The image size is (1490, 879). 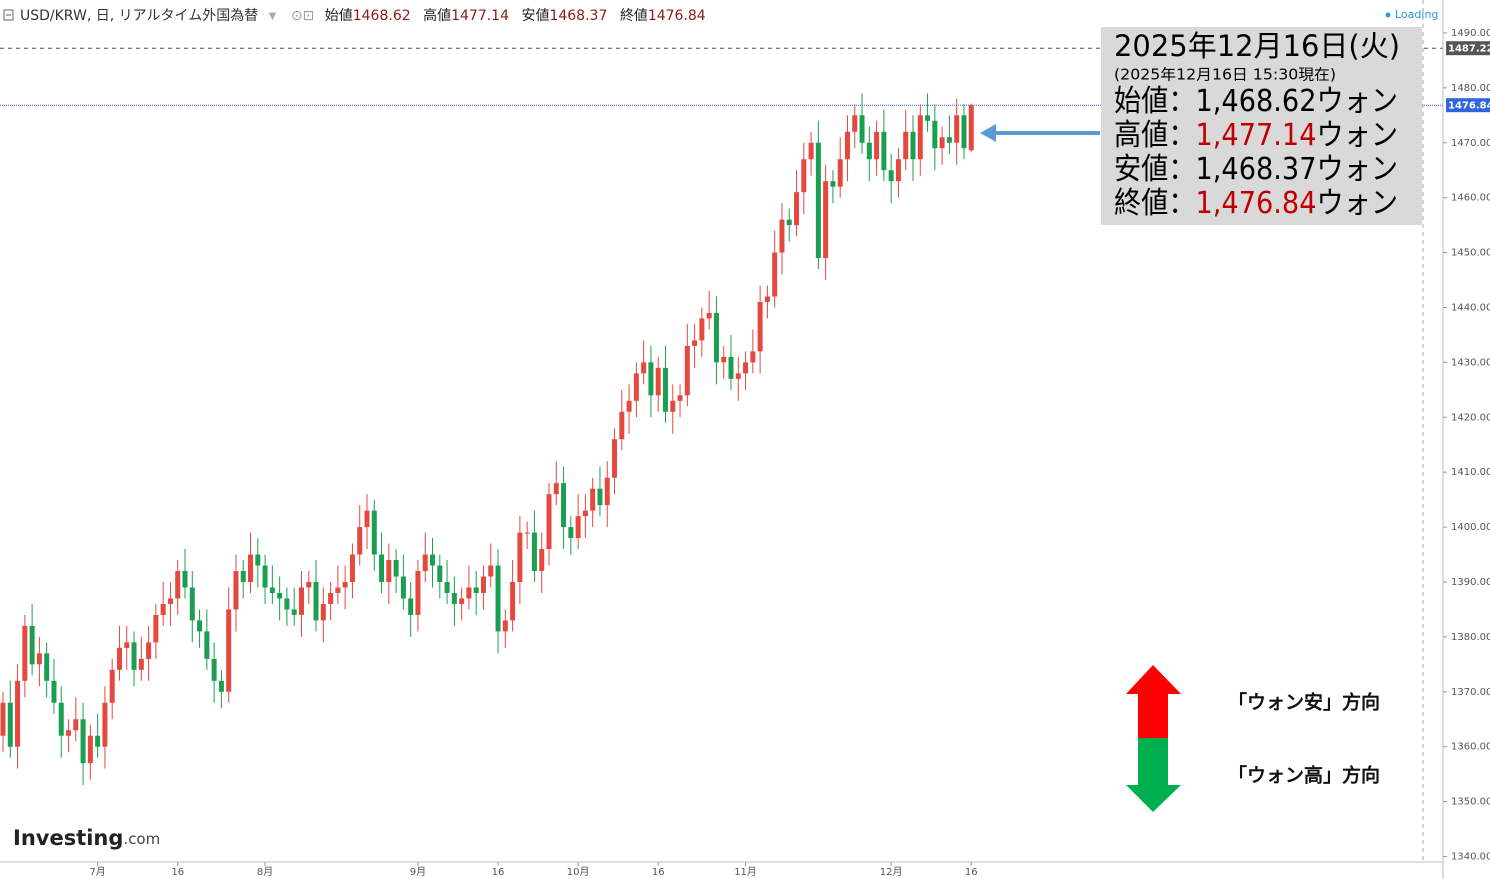 What do you see at coordinates (1256, 203) in the screenshot?
I see `info-row: 終値：1,476.84ウォン` at bounding box center [1256, 203].